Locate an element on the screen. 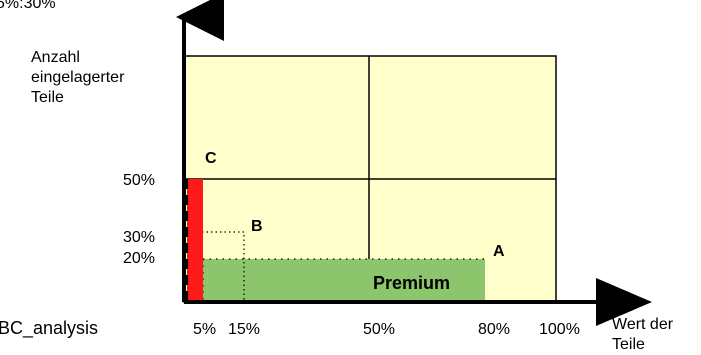 Image resolution: width=701 pixels, height=355 pixels. bottom-left-fragment: BC_analysis is located at coordinates (49, 328).